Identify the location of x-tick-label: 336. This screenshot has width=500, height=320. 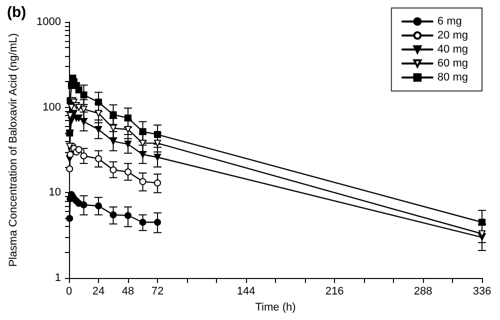
(482, 292).